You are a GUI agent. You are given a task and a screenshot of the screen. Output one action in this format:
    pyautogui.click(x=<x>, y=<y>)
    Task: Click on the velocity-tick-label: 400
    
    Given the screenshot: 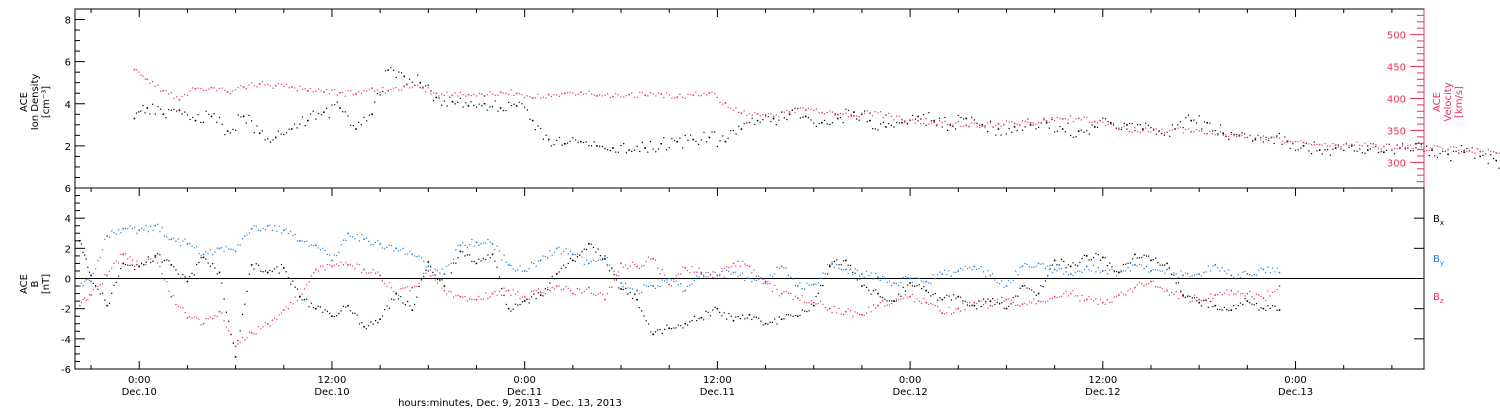 What is the action you would take?
    pyautogui.click(x=1396, y=100)
    